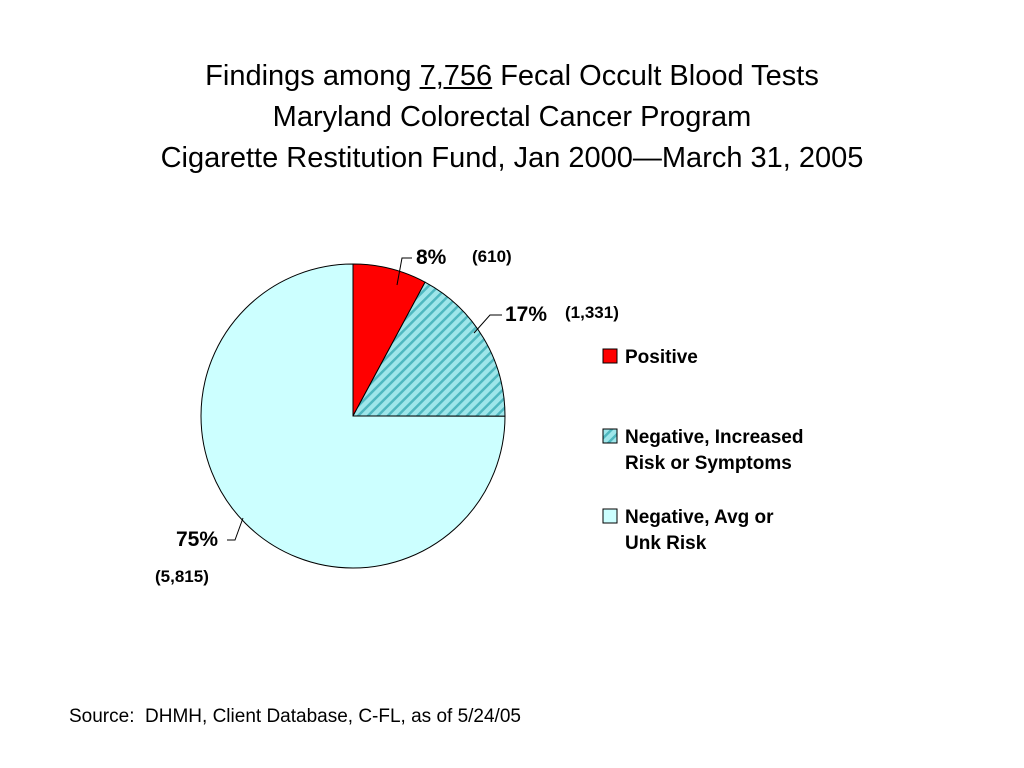 The width and height of the screenshot is (1024, 768). I want to click on slice-percent-label: 75%, so click(197, 539).